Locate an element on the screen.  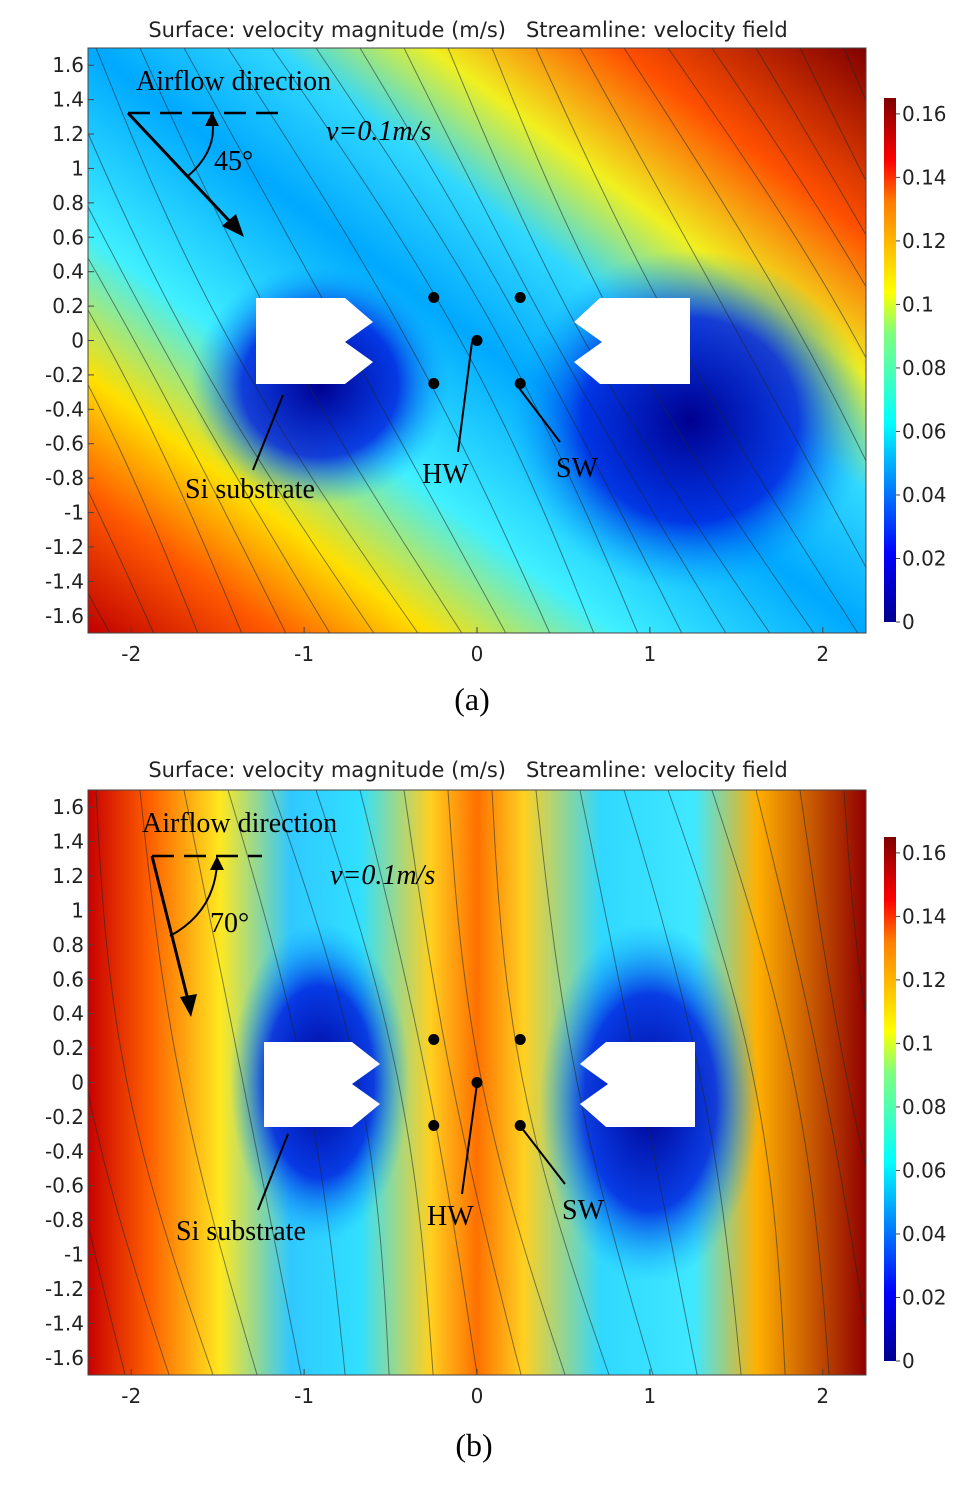
airflow-annotation: Airflow direction 70° v=0.1m/s is located at coordinates (288, 912).